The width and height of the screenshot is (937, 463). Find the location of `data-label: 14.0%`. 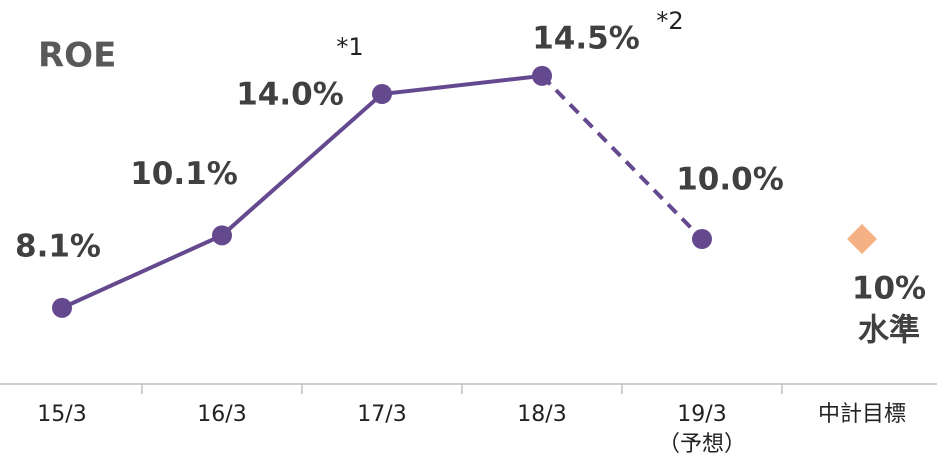

data-label: 14.0% is located at coordinates (290, 95).